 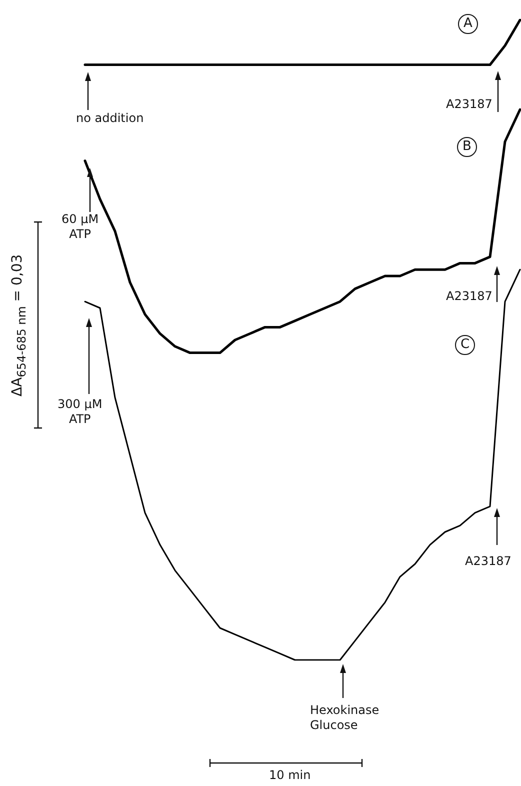 I want to click on annotation: 60 µM ATP, so click(x=80, y=227).